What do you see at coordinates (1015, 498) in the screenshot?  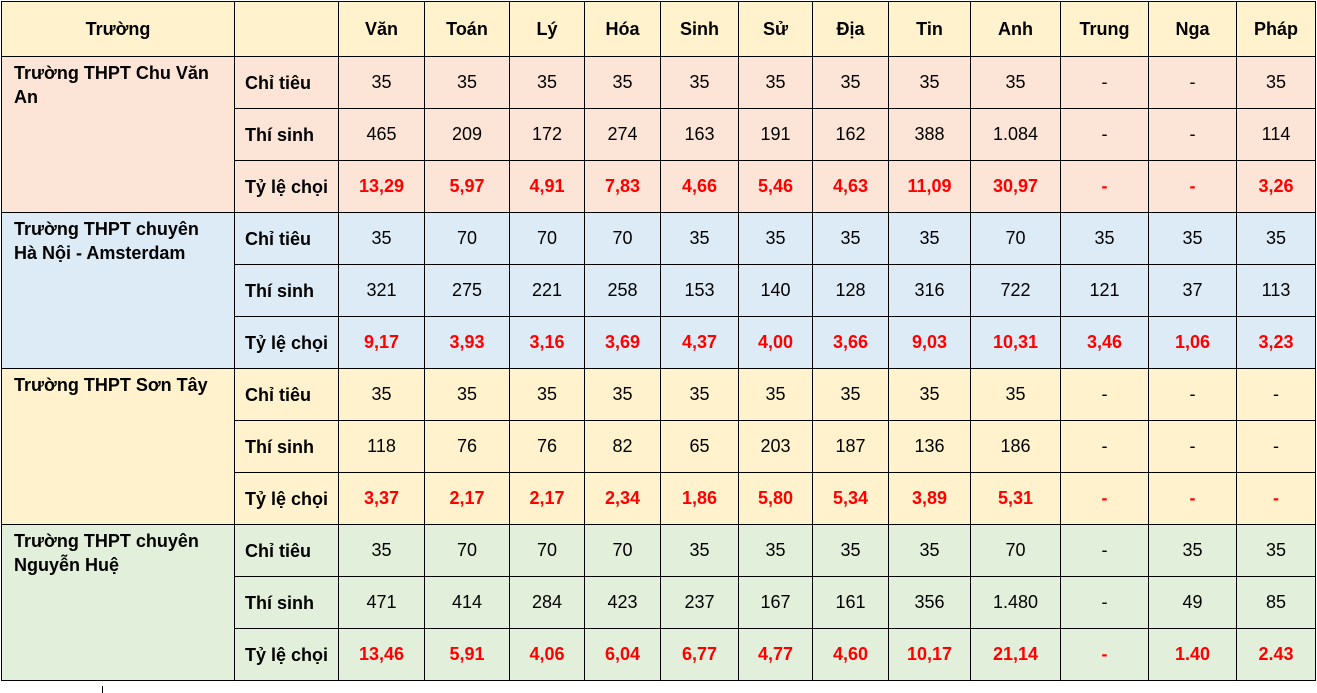 I see `ratio-cell: 5,31` at bounding box center [1015, 498].